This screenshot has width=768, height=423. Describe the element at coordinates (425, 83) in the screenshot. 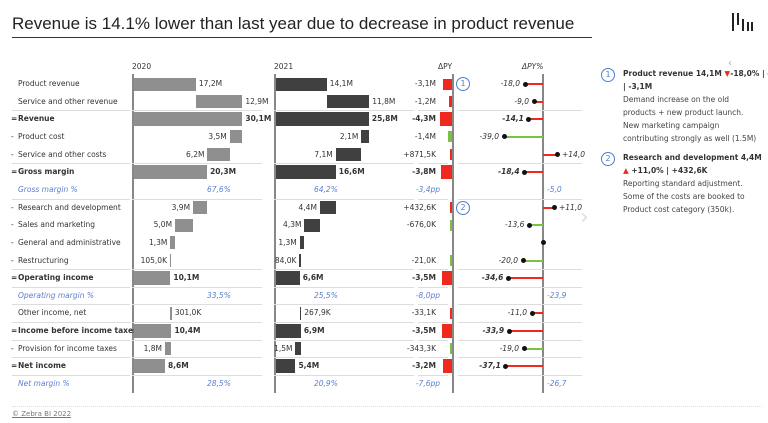

I see `delta-py-value: -3,1M` at that location.